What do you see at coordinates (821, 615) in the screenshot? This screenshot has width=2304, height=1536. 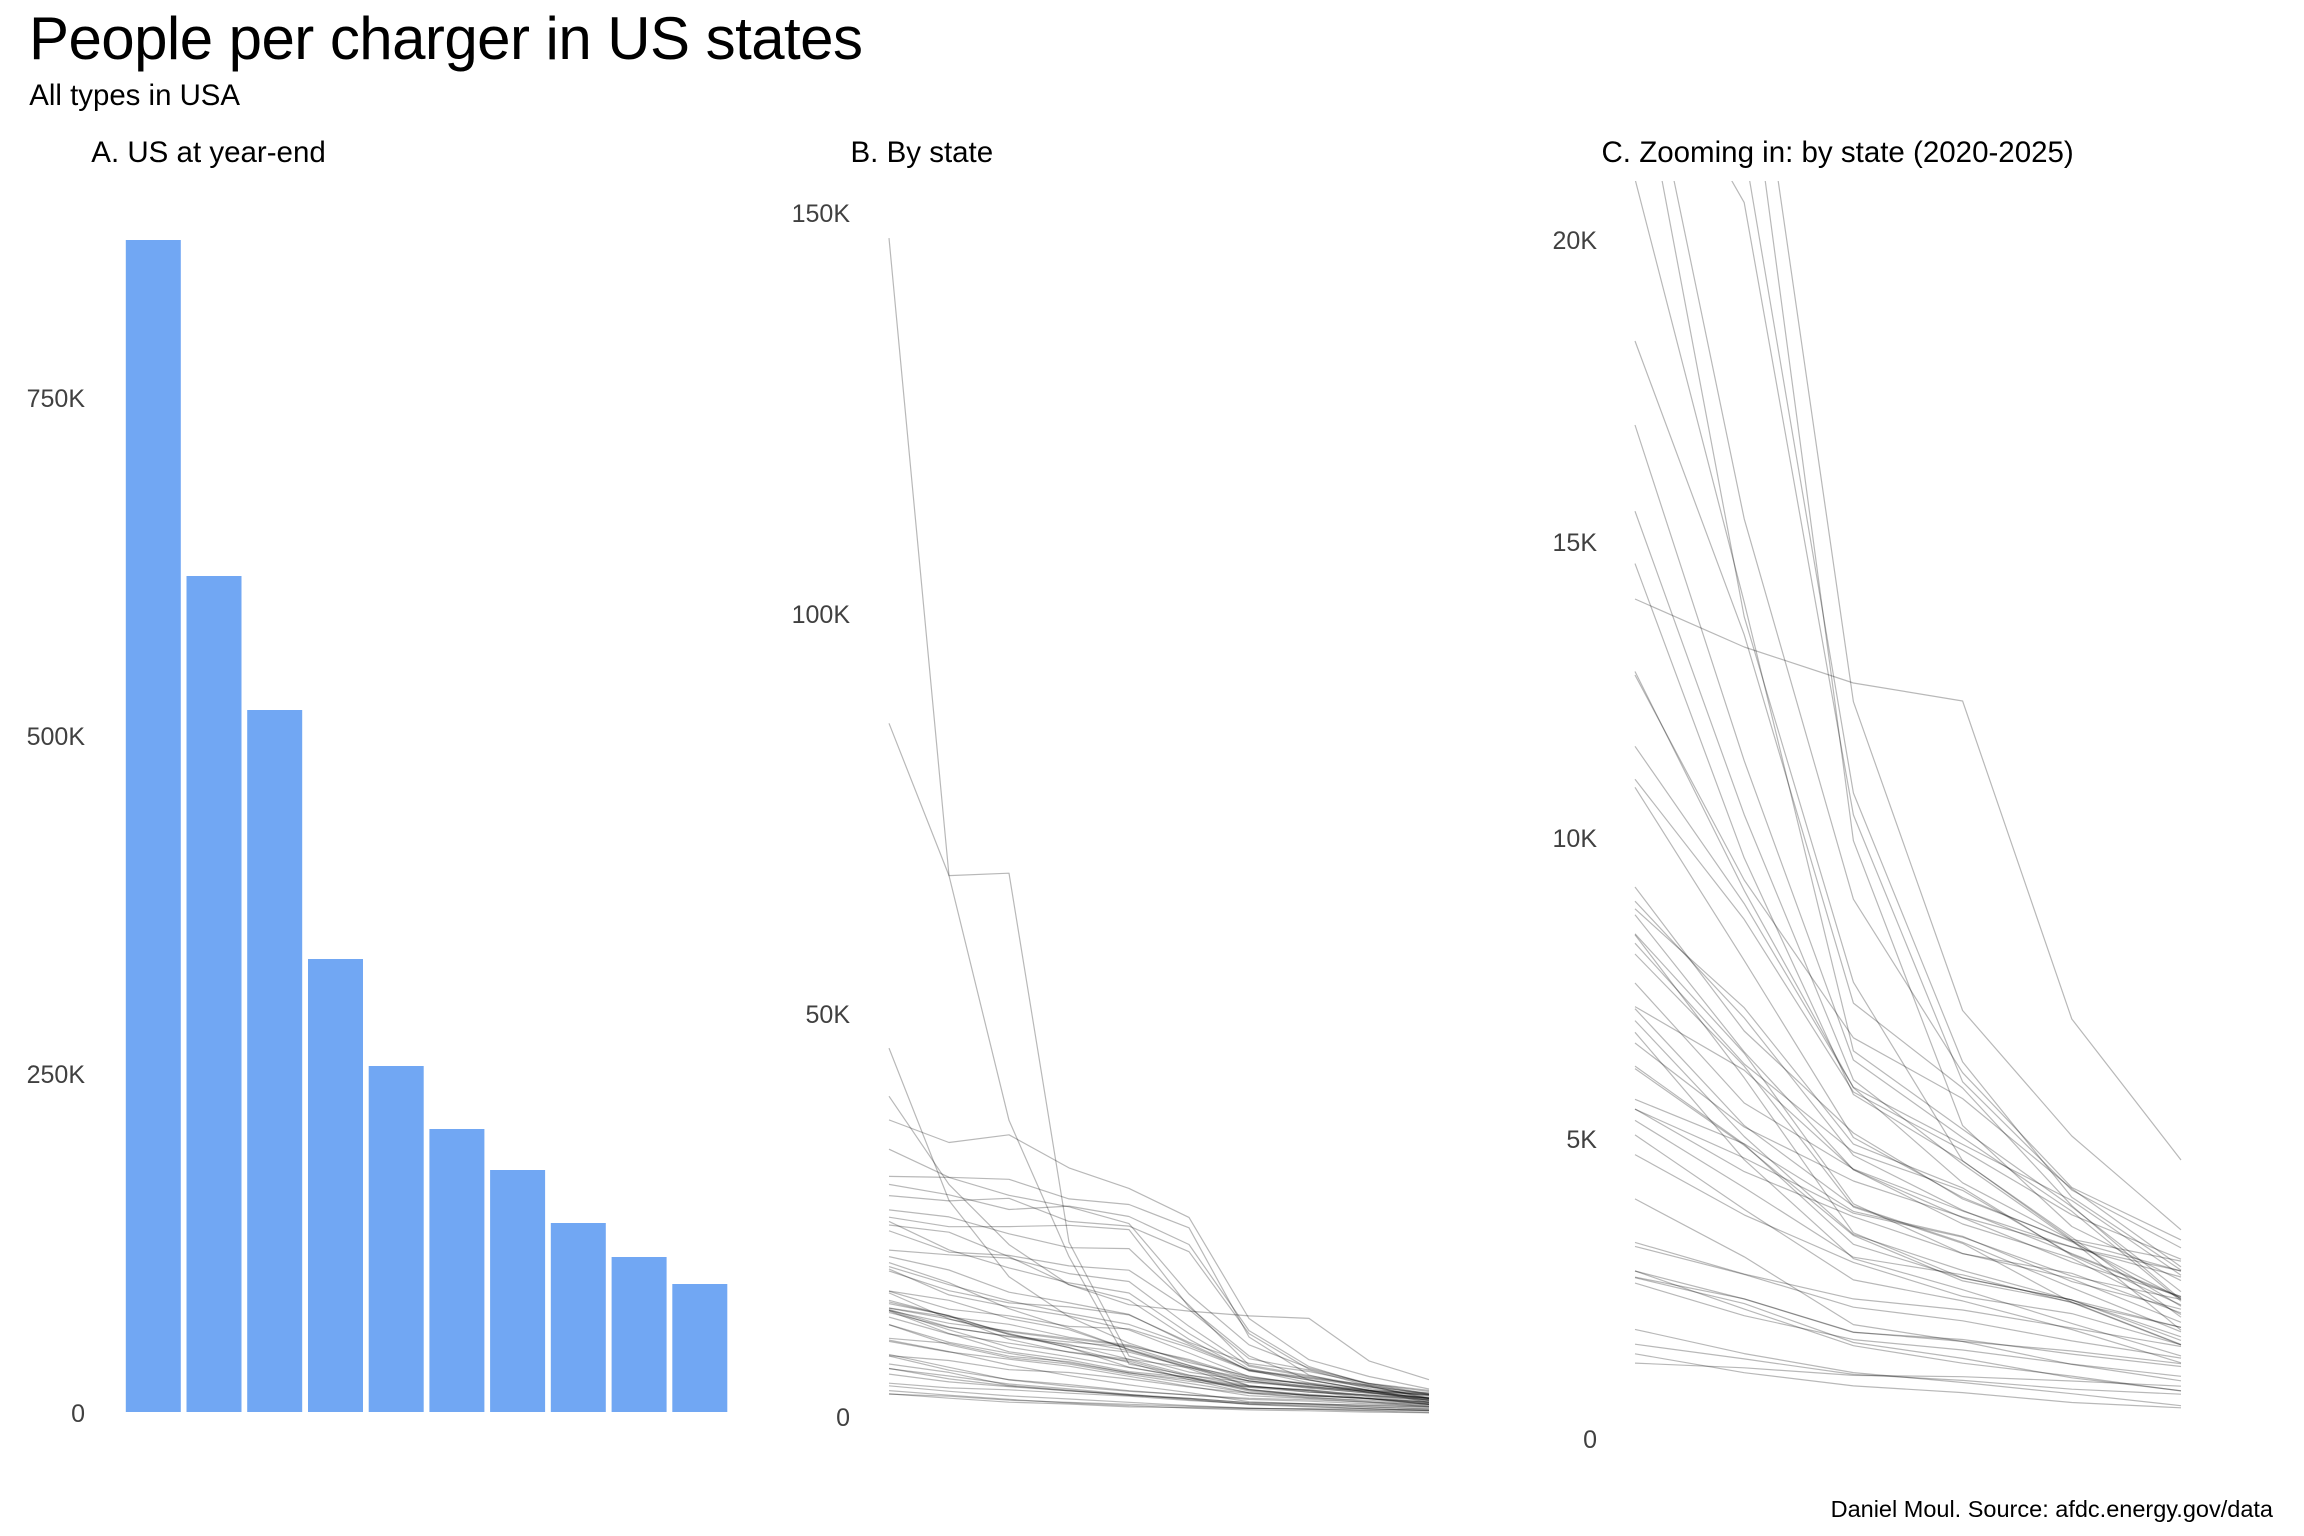 I see `svg-text: 100K` at bounding box center [821, 615].